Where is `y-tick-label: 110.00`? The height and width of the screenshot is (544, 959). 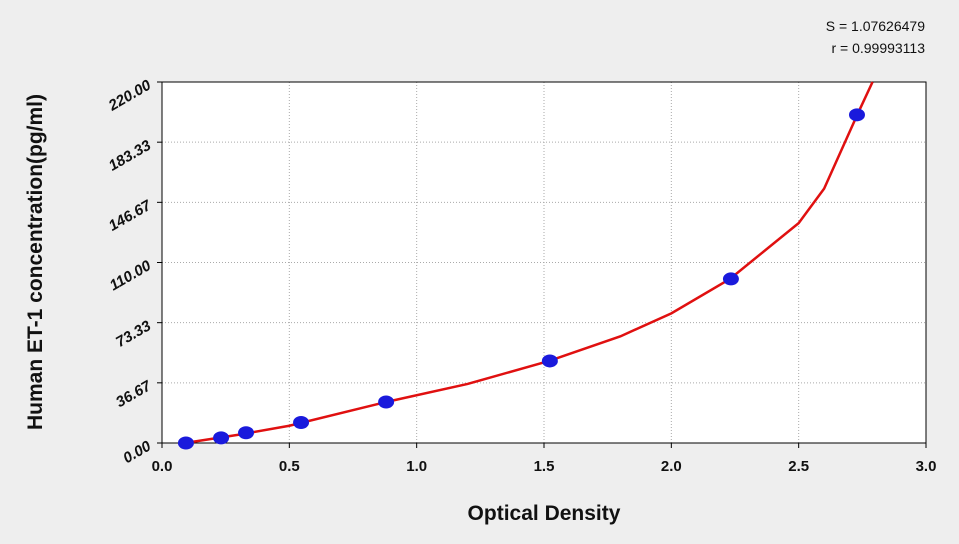
y-tick-label: 110.00 is located at coordinates (131, 275).